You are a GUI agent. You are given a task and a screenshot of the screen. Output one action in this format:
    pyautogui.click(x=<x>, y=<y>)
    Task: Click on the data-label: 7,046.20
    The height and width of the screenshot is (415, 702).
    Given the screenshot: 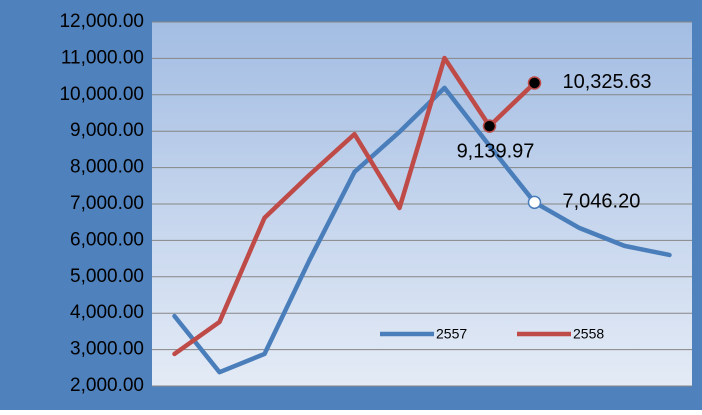 What is the action you would take?
    pyautogui.click(x=602, y=202)
    